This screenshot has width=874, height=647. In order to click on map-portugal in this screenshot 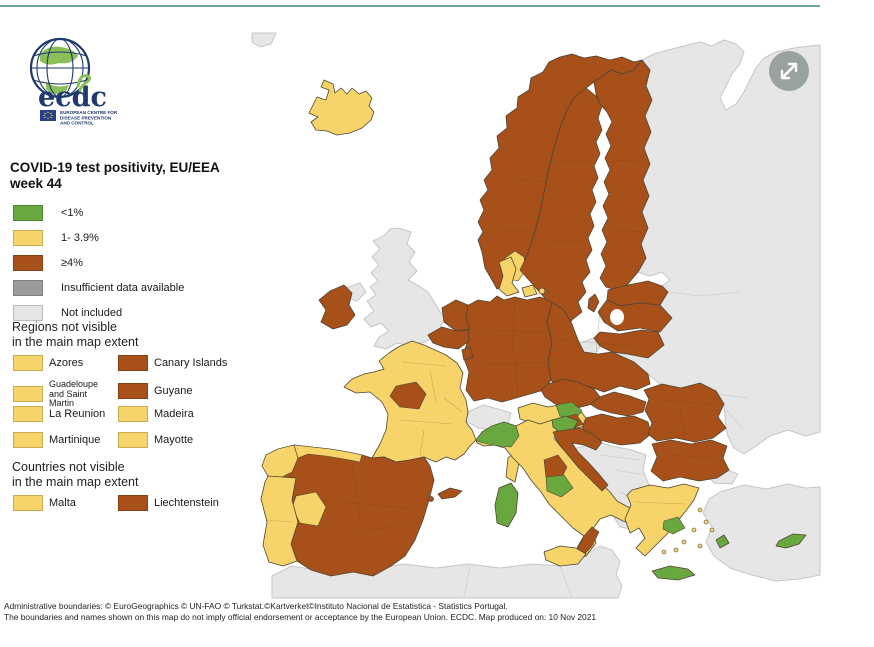, I will do `click(279, 521)`.